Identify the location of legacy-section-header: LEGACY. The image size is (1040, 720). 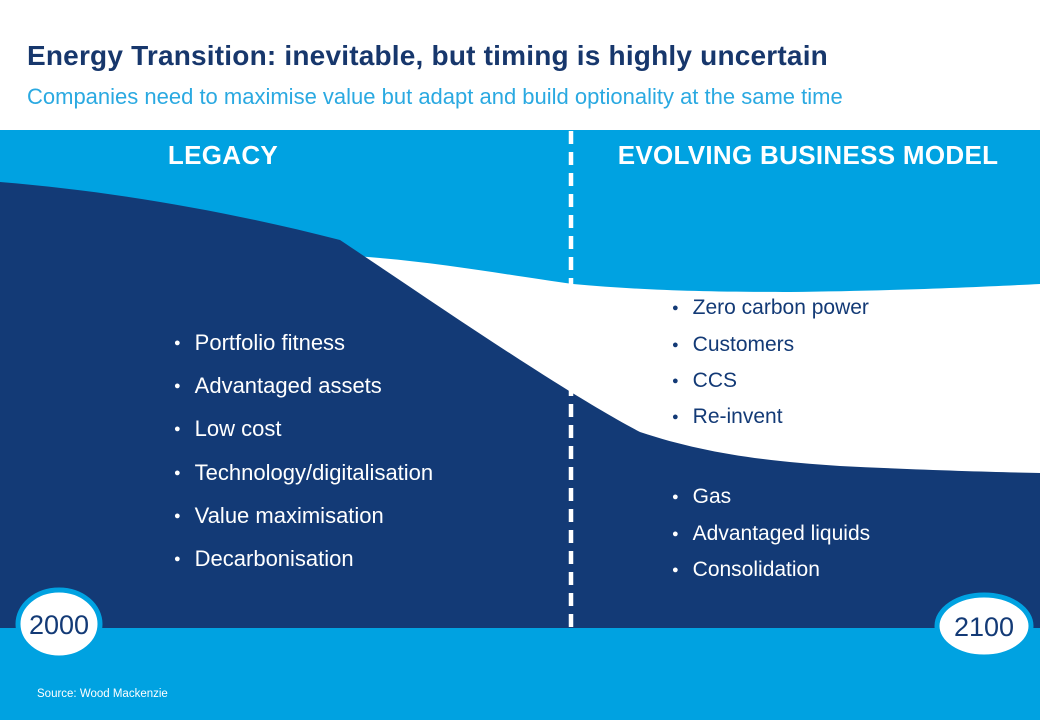
(223, 155).